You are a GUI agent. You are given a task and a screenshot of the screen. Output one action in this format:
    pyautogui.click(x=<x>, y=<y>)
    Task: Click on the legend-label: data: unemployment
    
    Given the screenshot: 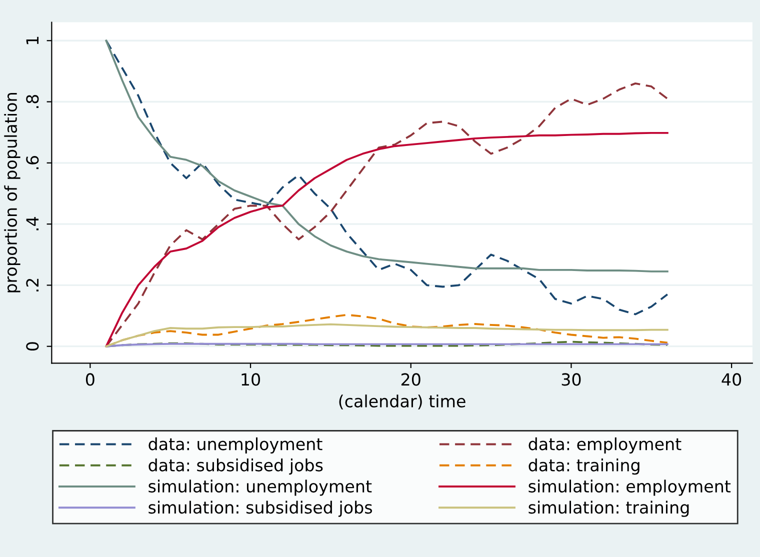 What is the action you would take?
    pyautogui.click(x=235, y=445)
    